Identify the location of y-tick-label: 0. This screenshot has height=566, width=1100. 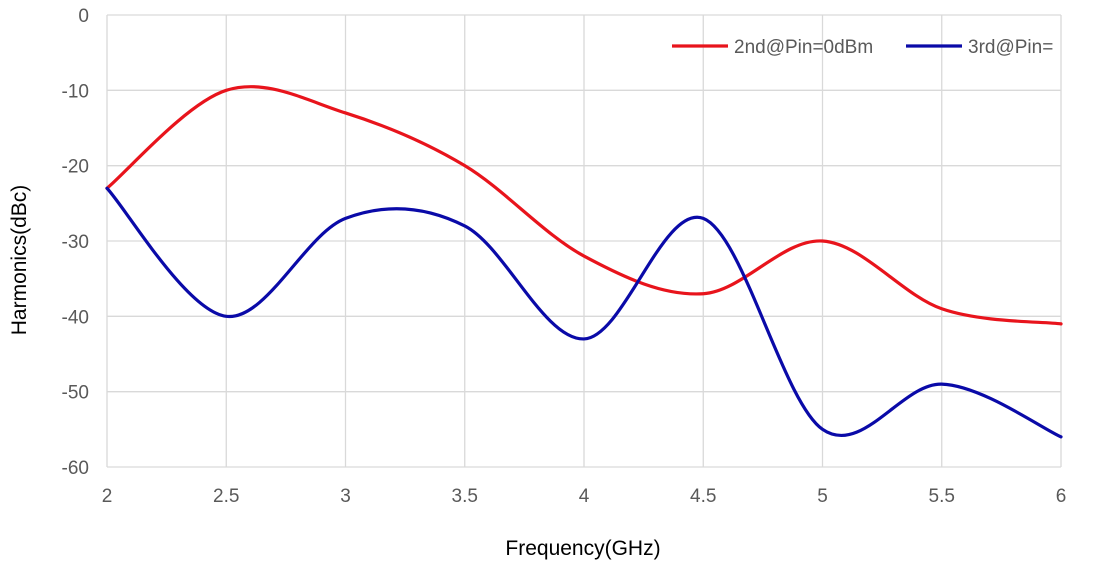
(83, 16).